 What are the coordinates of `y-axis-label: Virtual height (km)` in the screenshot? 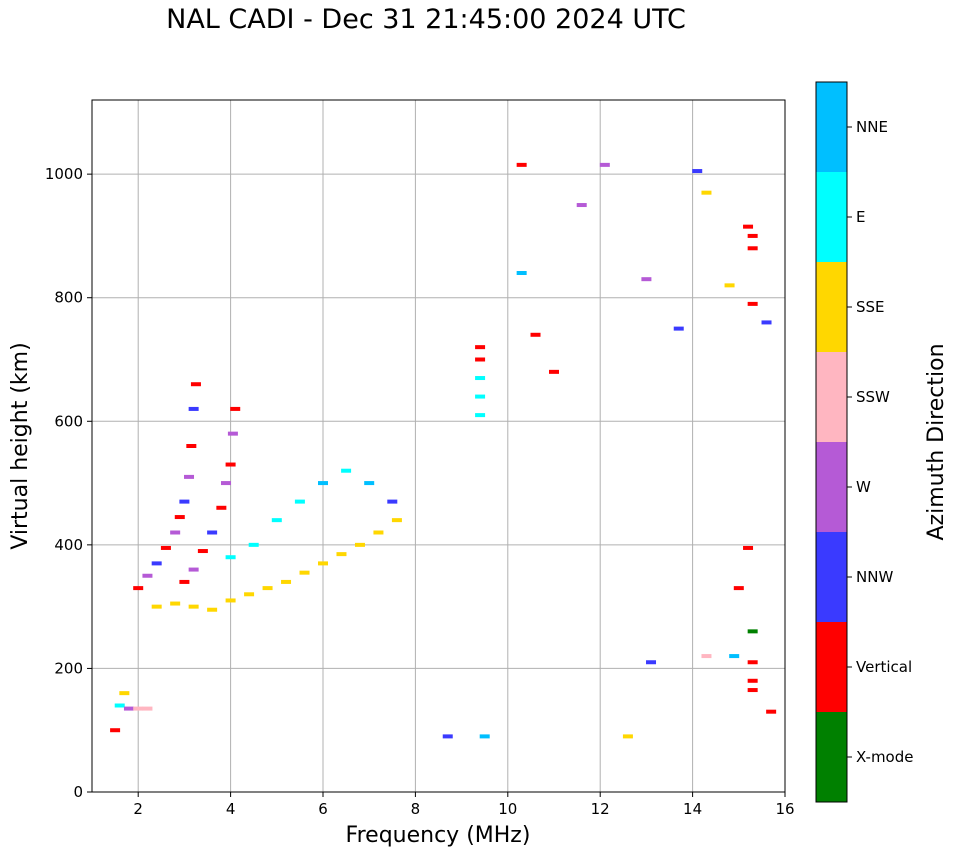 It's located at (20, 445).